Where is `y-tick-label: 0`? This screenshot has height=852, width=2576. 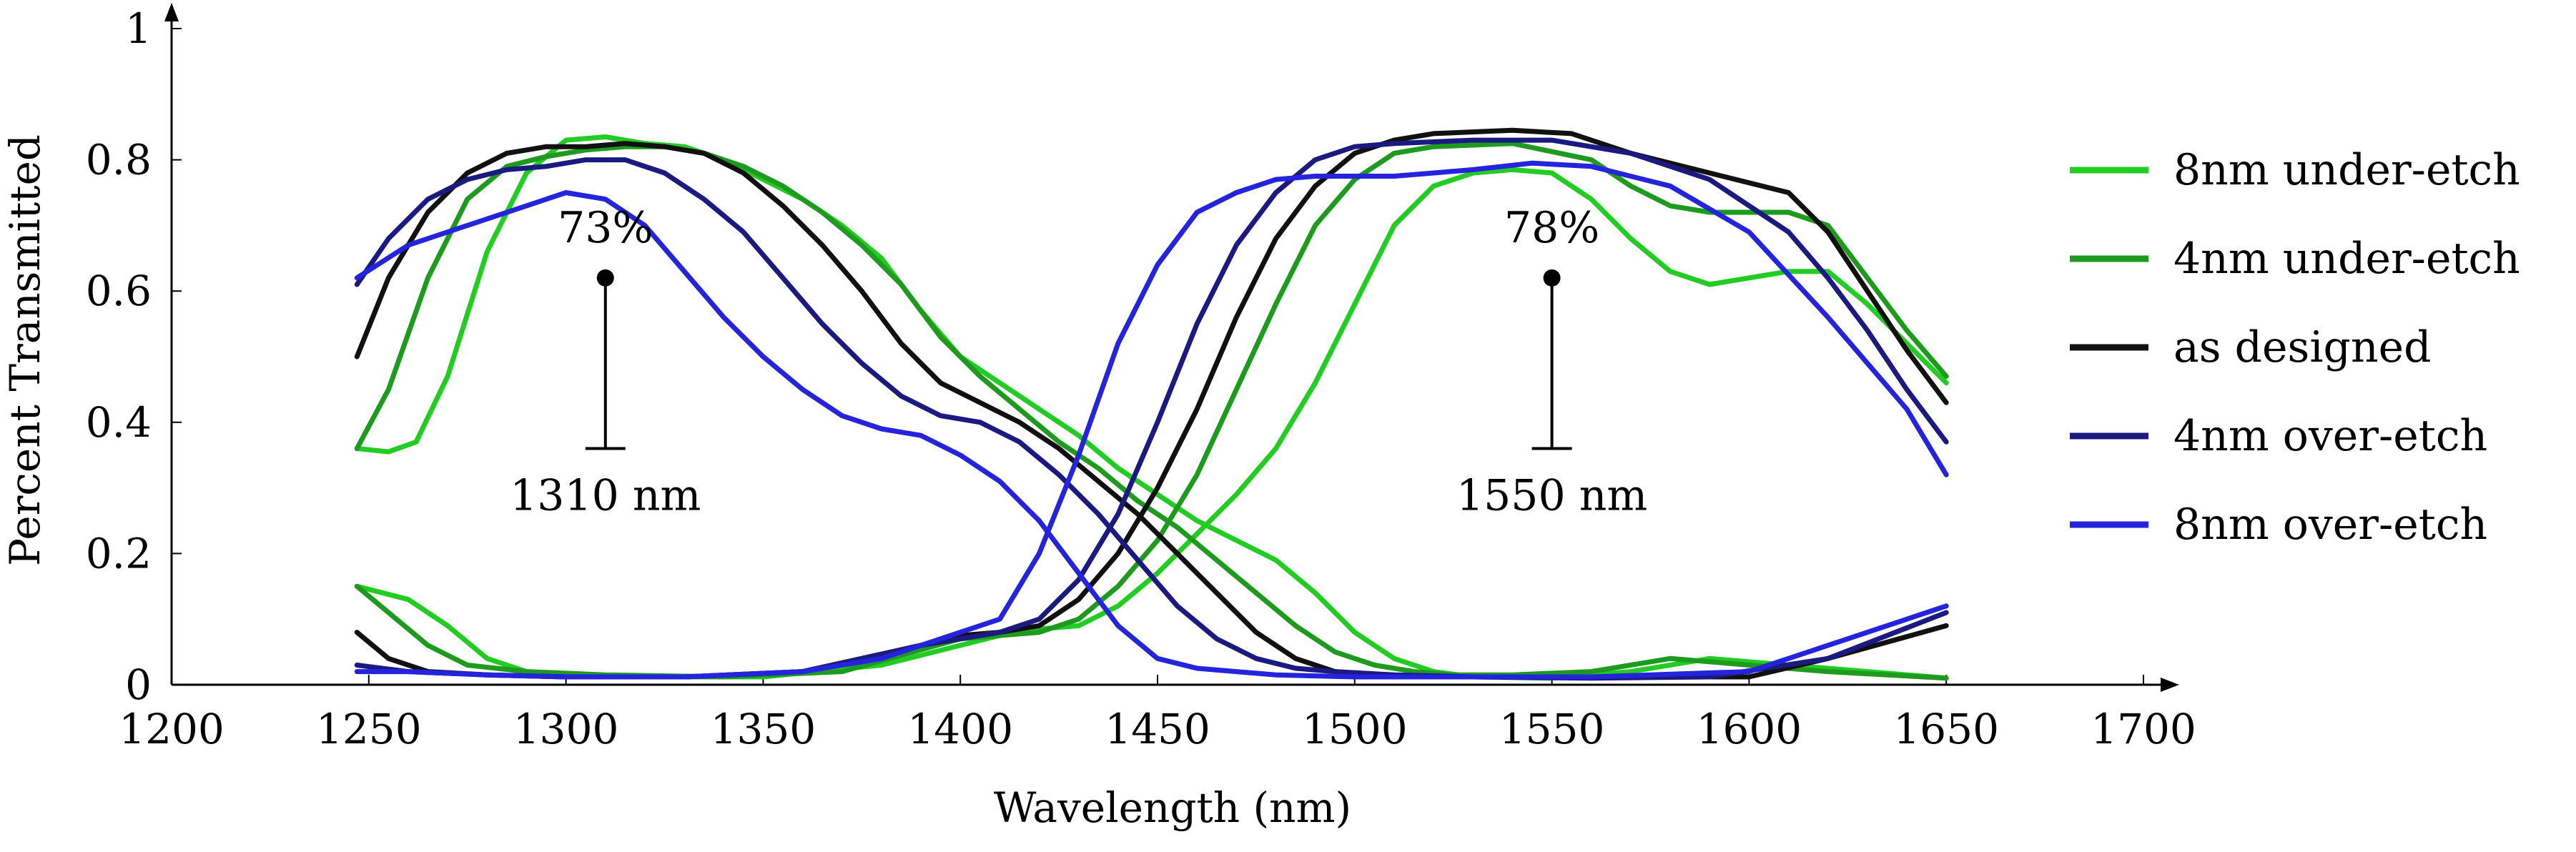 y-tick-label: 0 is located at coordinates (138, 684).